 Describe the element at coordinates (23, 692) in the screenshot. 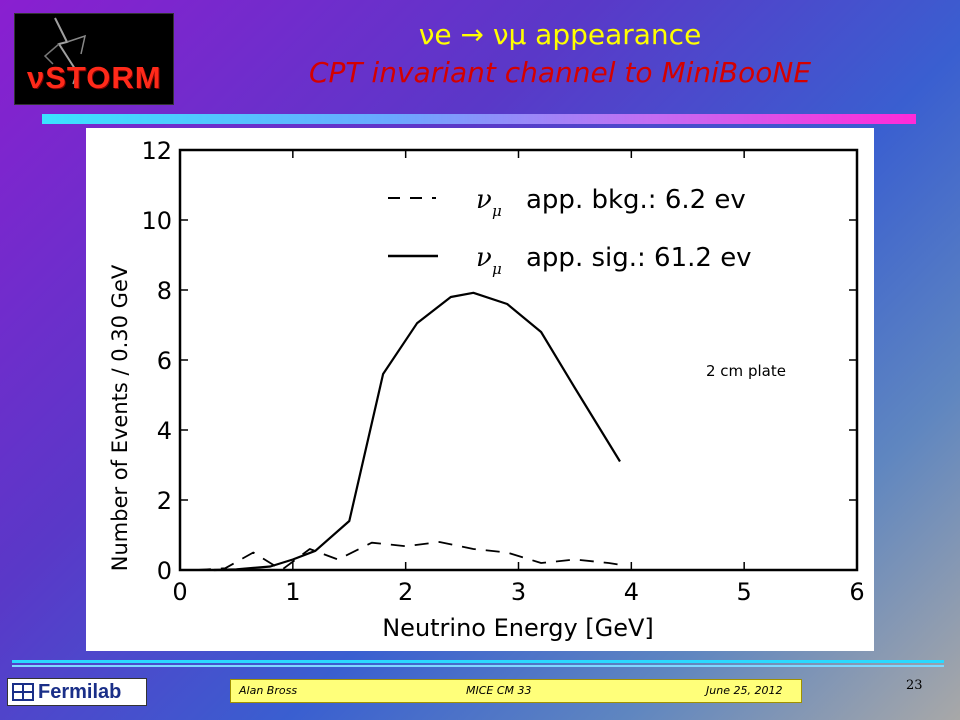

I see `fermilab-icon` at that location.